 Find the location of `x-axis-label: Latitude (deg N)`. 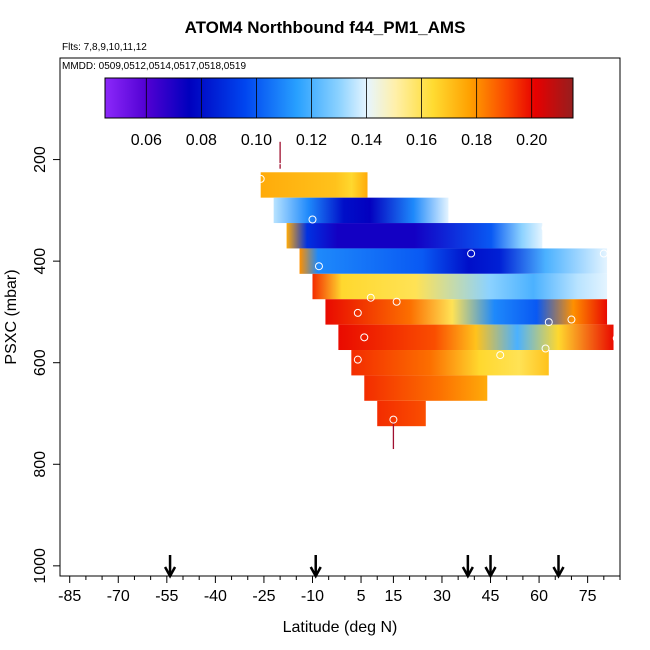

x-axis-label: Latitude (deg N) is located at coordinates (340, 627).